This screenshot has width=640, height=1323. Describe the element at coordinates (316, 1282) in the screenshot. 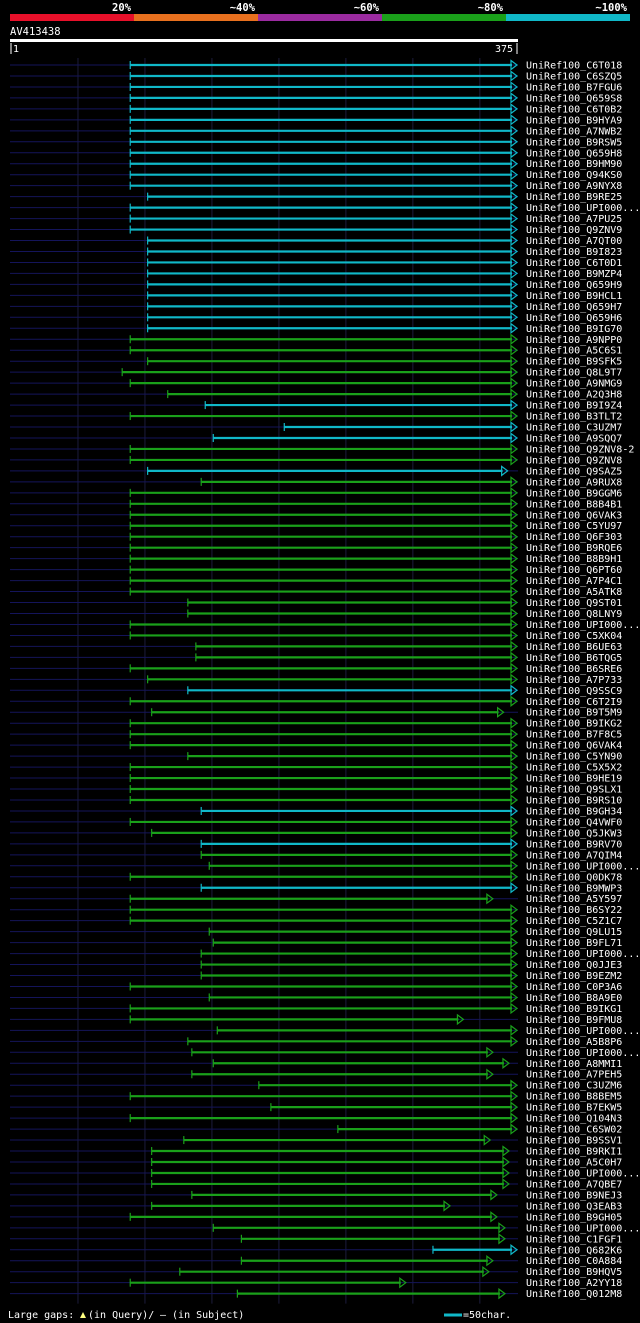

I see `hit-row: UniRef100_A2YY18` at that location.